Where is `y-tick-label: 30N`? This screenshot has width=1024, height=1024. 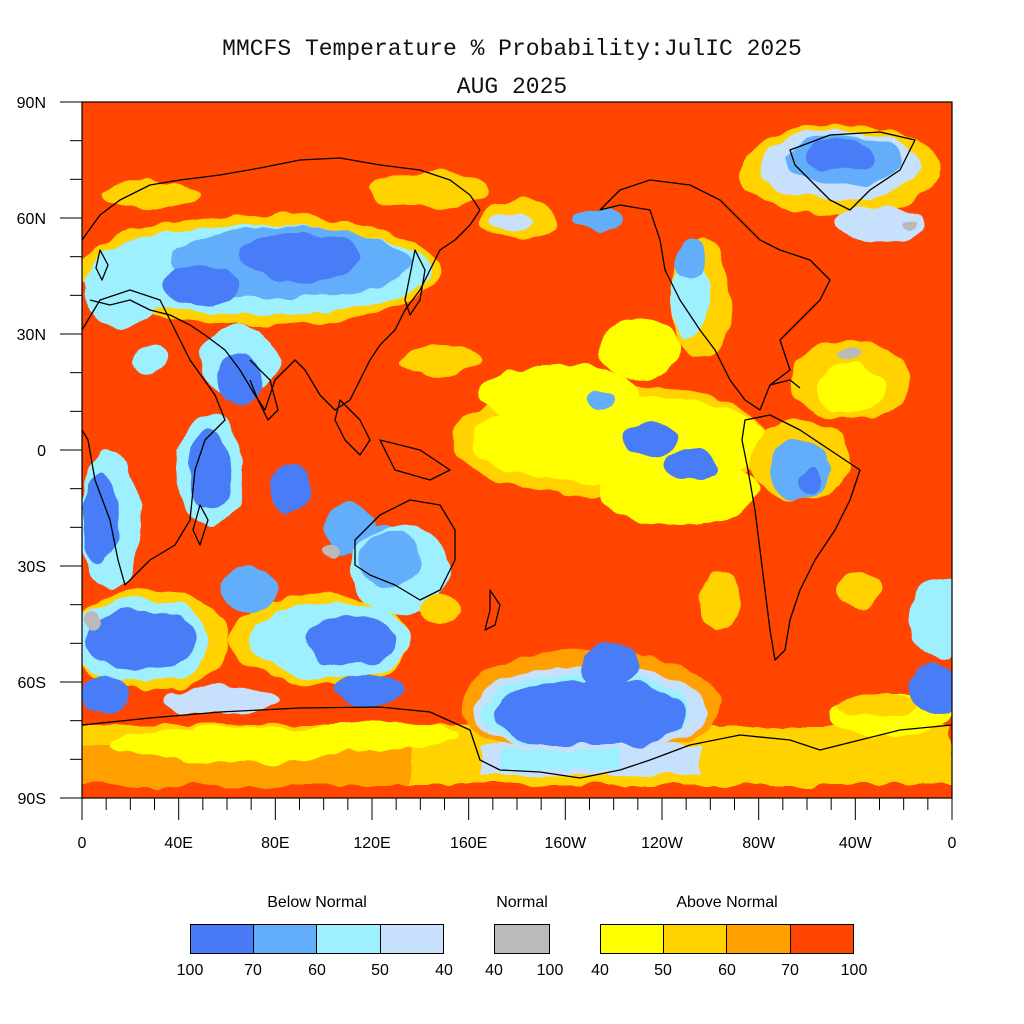
y-tick-label: 30N is located at coordinates (31, 335).